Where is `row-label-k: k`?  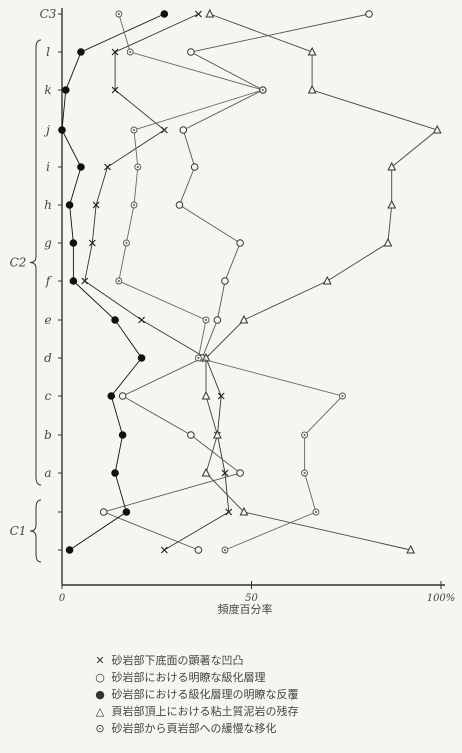 row-label-k: k is located at coordinates (47, 90).